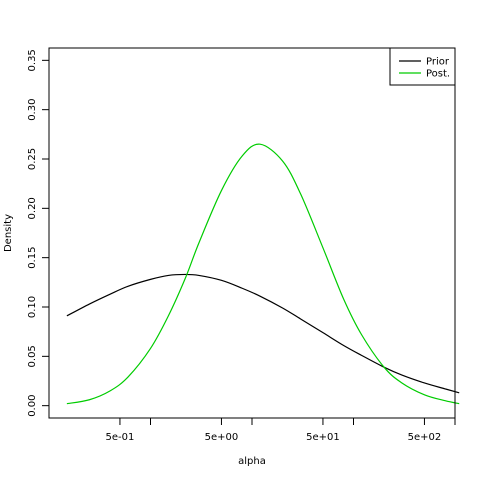  I want to click on x-axis: 5e-01 5e+00 5e+01 5e+02, so click(281, 430).